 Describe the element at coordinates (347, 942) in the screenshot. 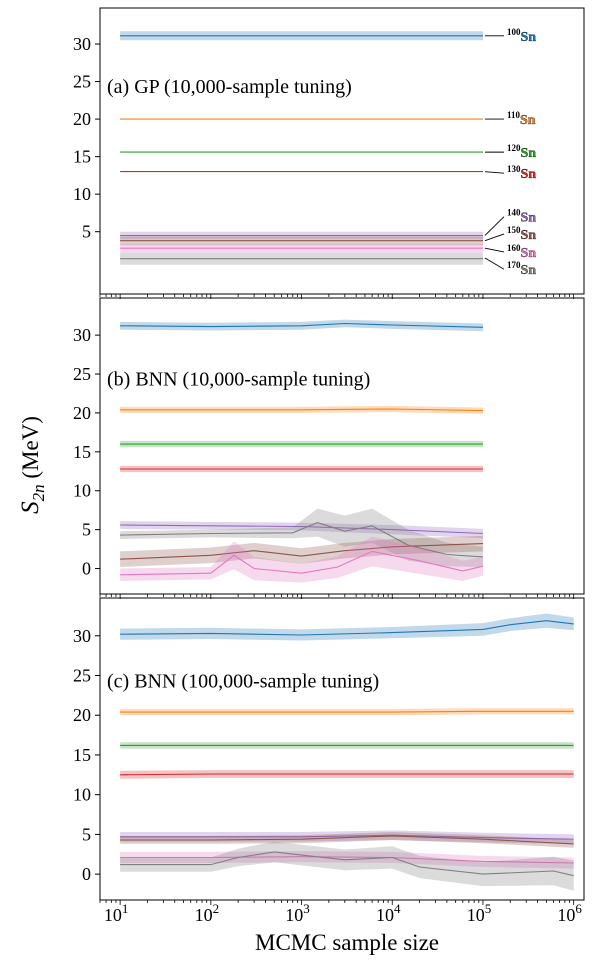

I see `x-axis-title: MCMC sample size` at that location.